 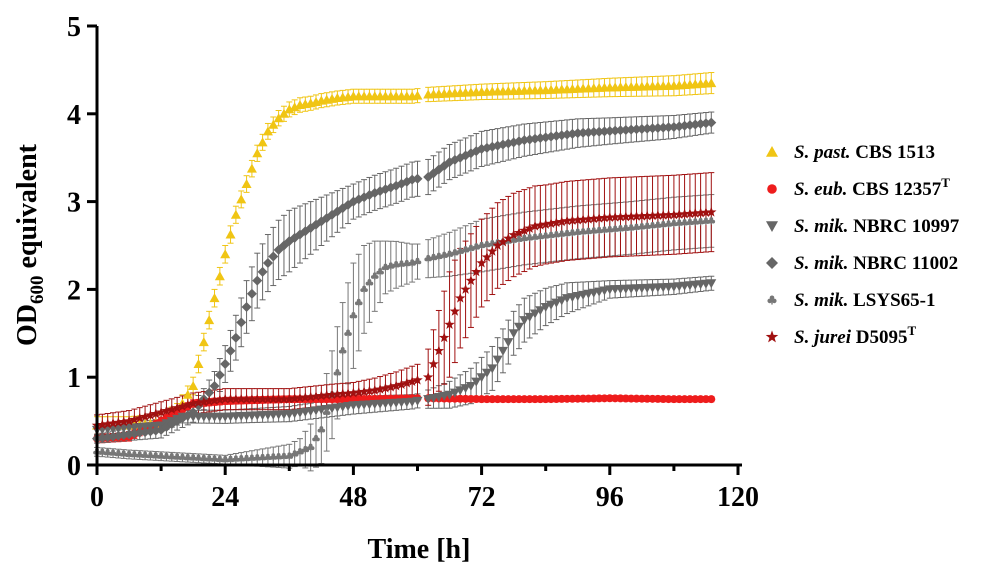 I want to click on x-tick-label: 72, so click(x=482, y=497).